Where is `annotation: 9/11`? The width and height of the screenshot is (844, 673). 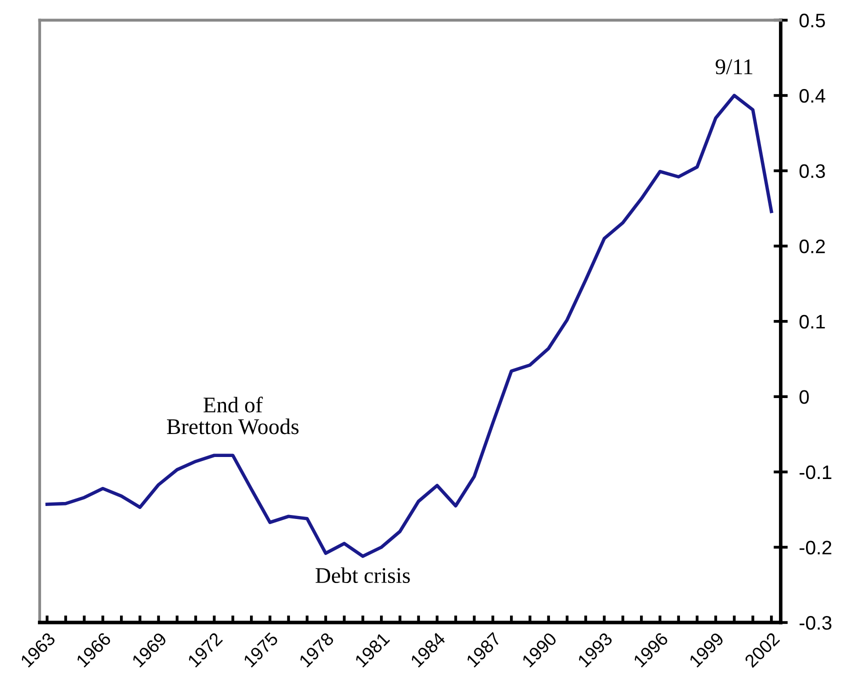
annotation: 9/11 is located at coordinates (734, 66).